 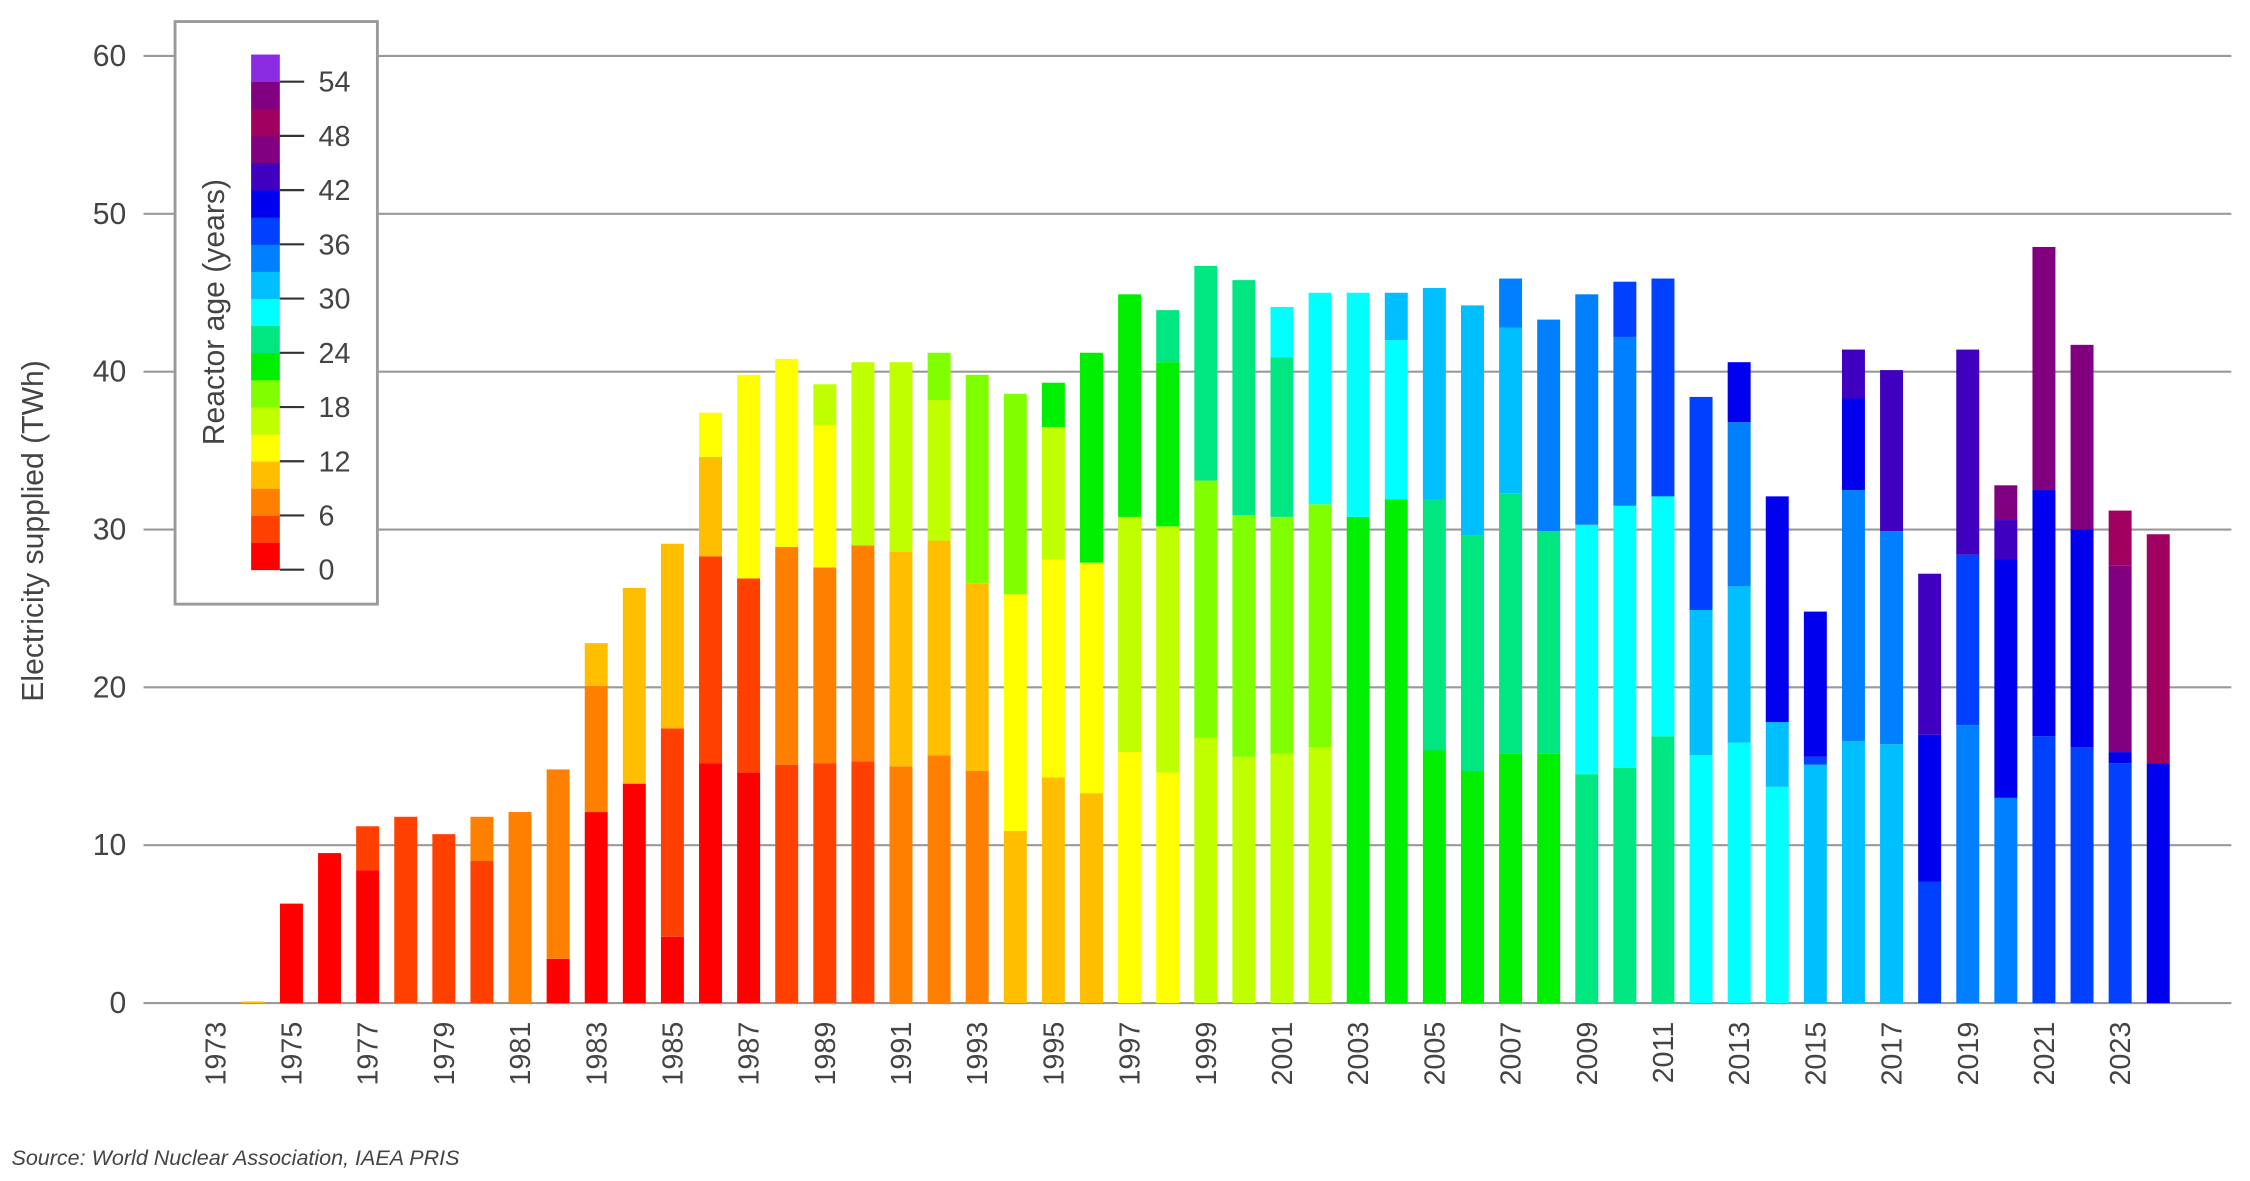 I want to click on x-tick-label: 1977, so click(x=369, y=1054).